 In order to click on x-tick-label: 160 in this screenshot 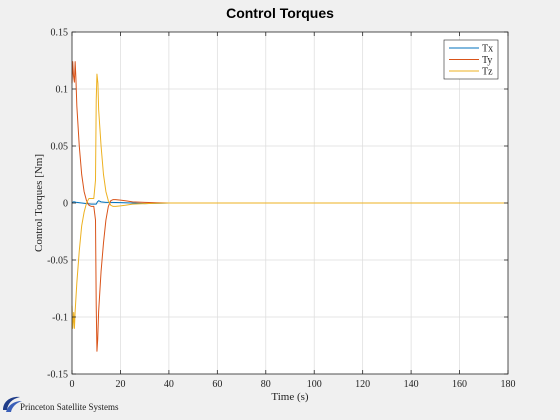, I will do `click(459, 384)`.